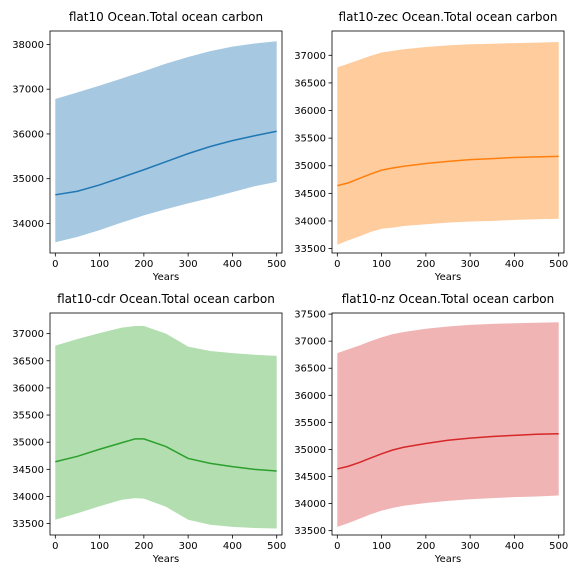 This screenshot has height=576, width=576. I want to click on y-tick-label: 37500, so click(310, 315).